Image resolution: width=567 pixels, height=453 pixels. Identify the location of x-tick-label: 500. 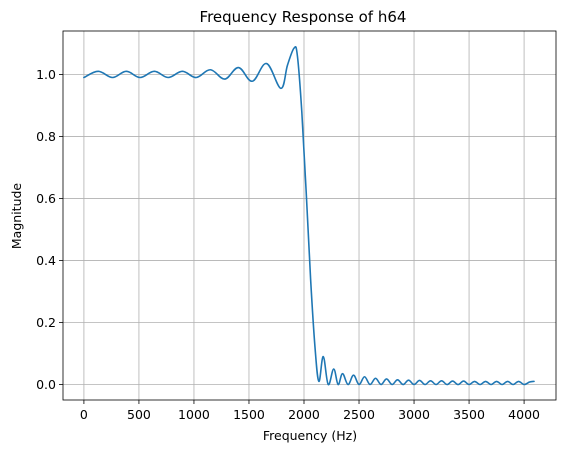
(139, 414).